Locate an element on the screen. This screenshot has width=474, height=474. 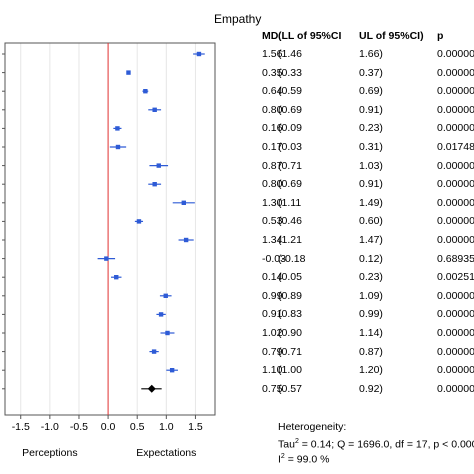
row-5-ul: 0.31) is located at coordinates (371, 147).